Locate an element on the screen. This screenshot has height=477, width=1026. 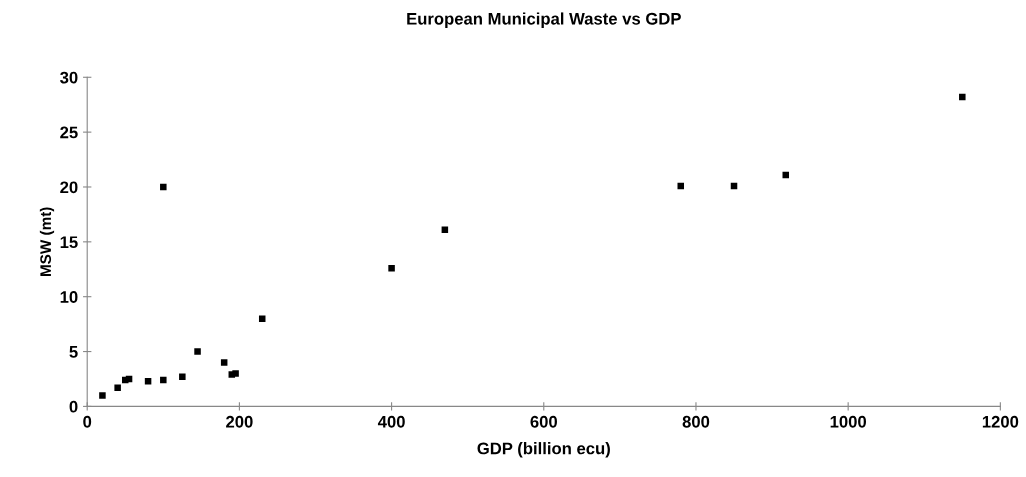
y-axis-title: MSW (mt) is located at coordinates (47, 242).